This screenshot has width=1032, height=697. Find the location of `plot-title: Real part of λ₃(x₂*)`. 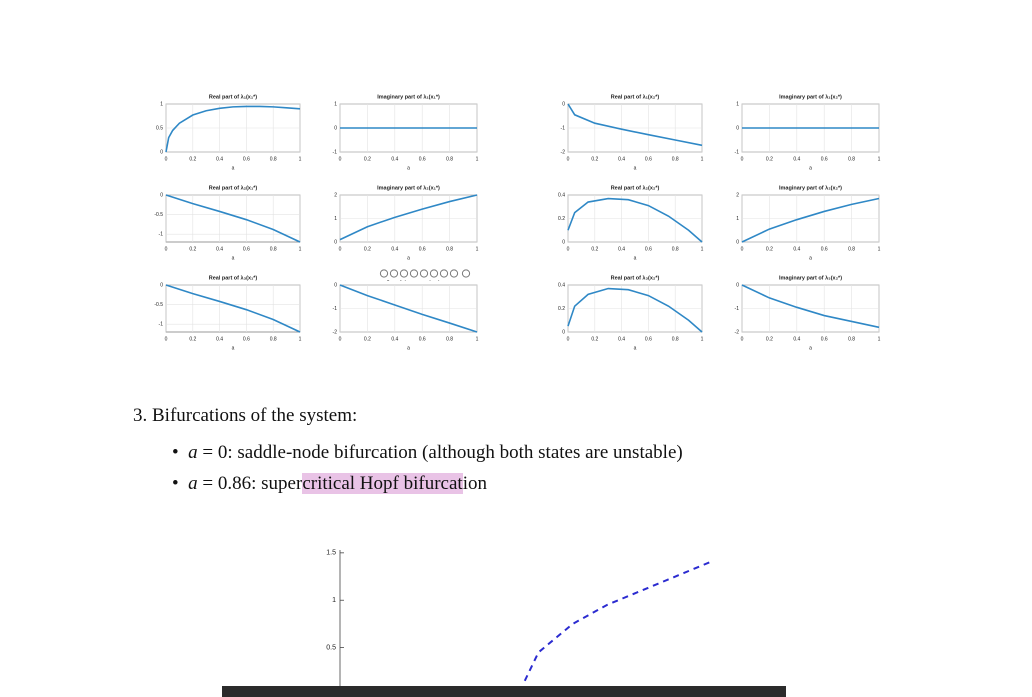

plot-title: Real part of λ₃(x₂*) is located at coordinates (635, 278).